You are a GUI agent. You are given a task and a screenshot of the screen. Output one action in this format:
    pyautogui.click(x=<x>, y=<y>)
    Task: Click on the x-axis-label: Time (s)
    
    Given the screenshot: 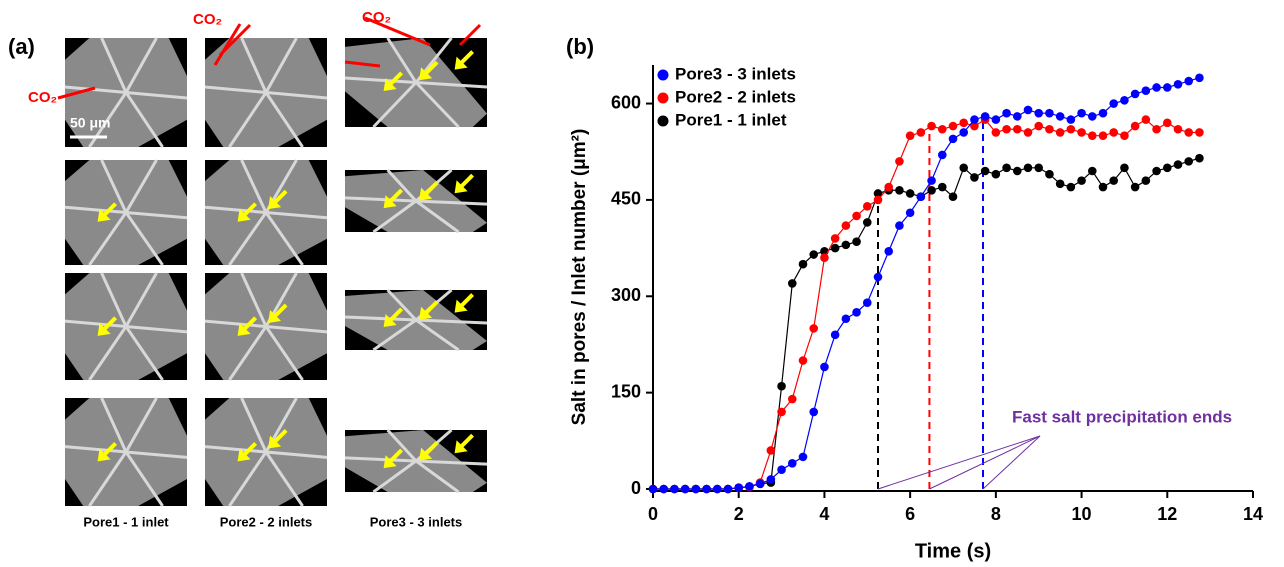 What is the action you would take?
    pyautogui.click(x=953, y=551)
    